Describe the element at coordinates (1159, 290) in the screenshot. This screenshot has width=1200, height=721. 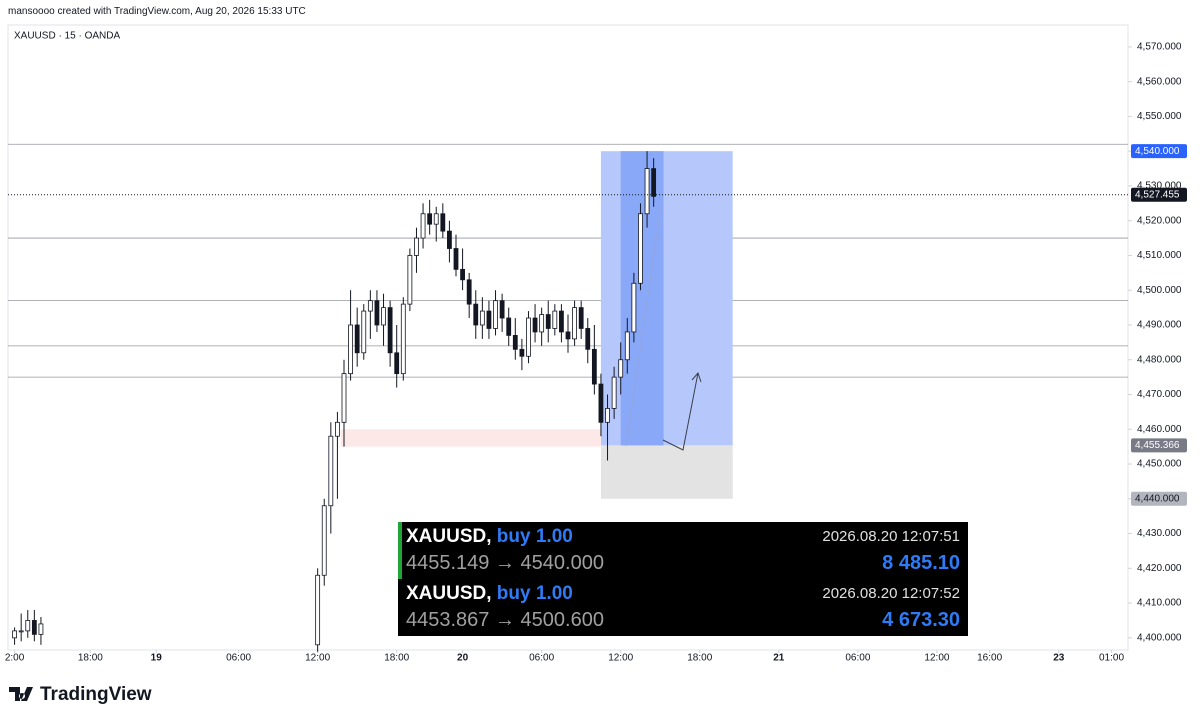
I see `y-tick-label: 4,500.000` at that location.